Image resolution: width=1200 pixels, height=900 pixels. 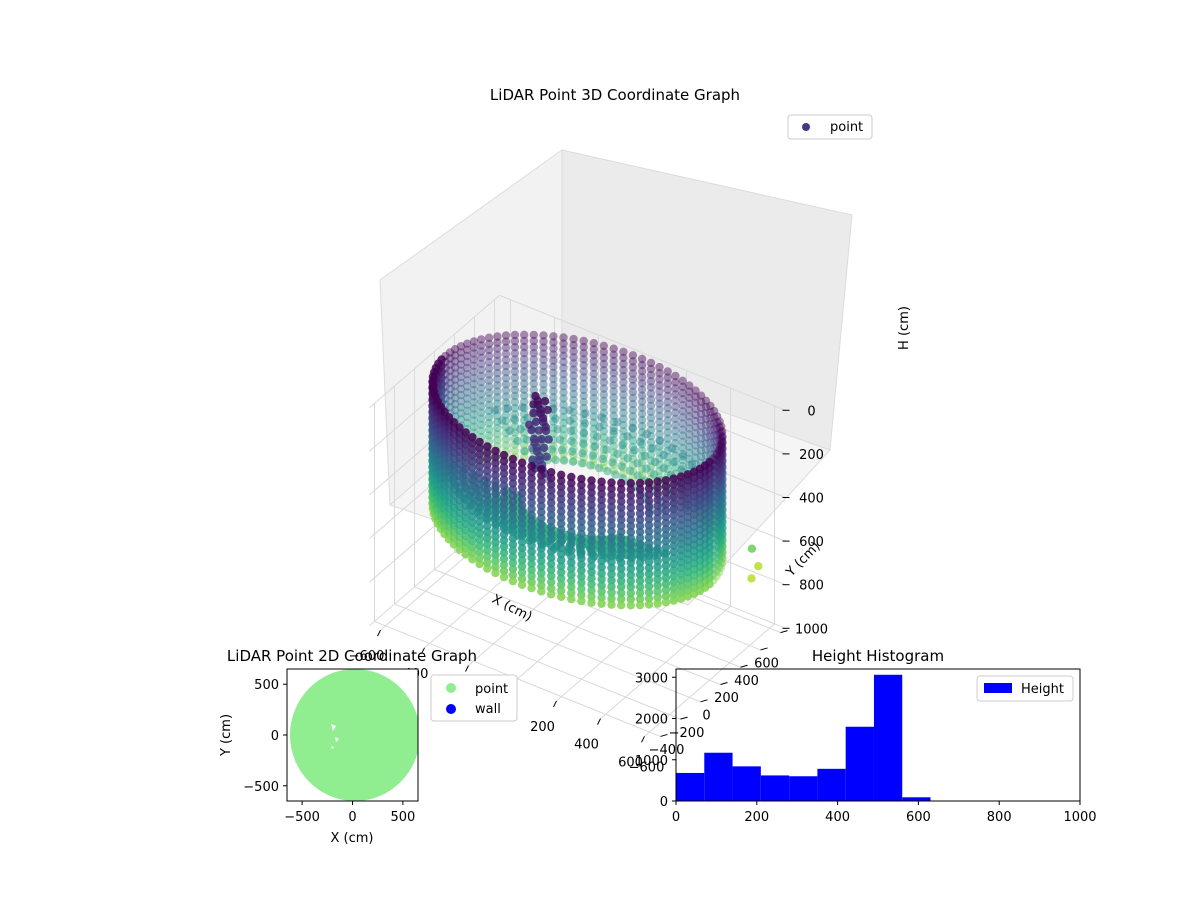 What do you see at coordinates (690, 786) in the screenshot?
I see `histogram-bar` at bounding box center [690, 786].